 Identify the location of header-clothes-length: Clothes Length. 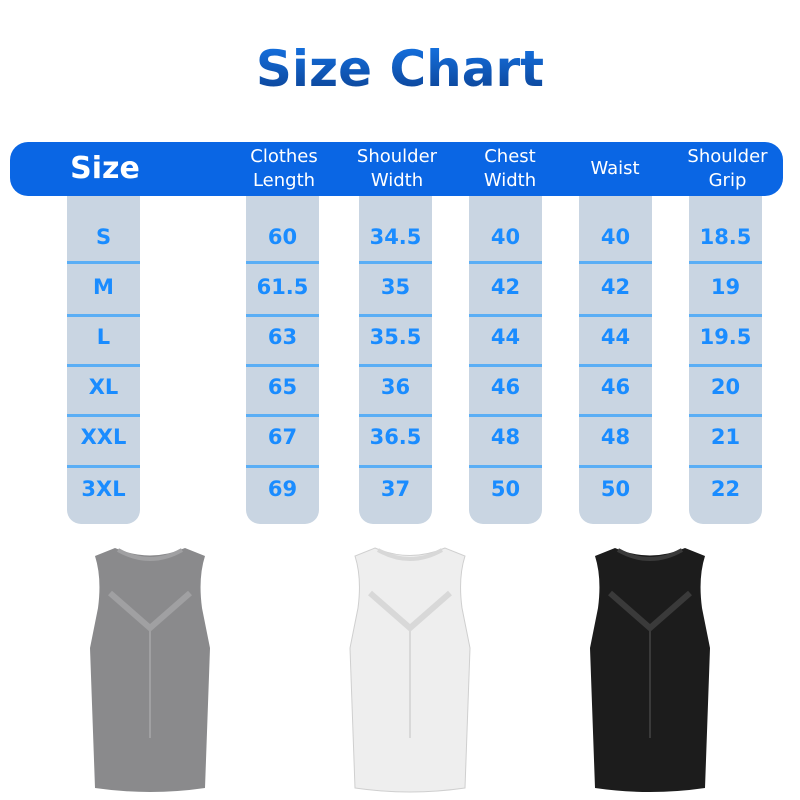
(284, 168).